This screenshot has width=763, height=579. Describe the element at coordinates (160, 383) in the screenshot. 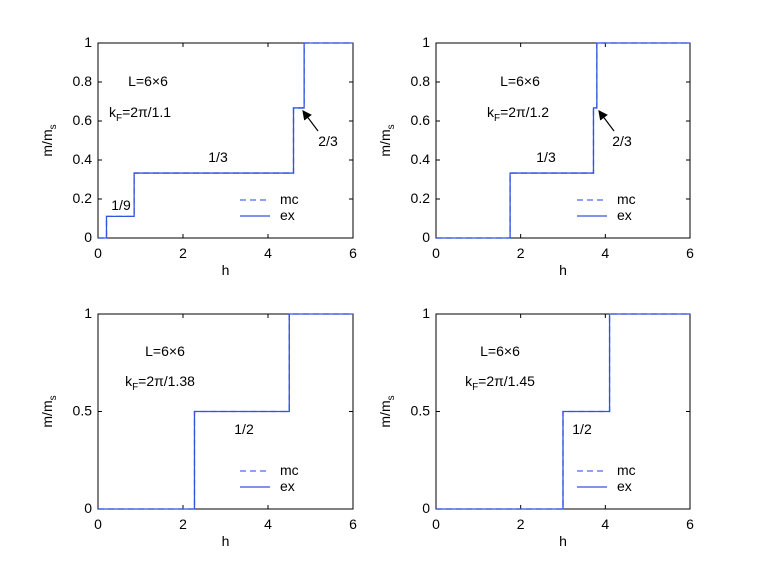

I see `annotation: kF=2π/1.38` at that location.